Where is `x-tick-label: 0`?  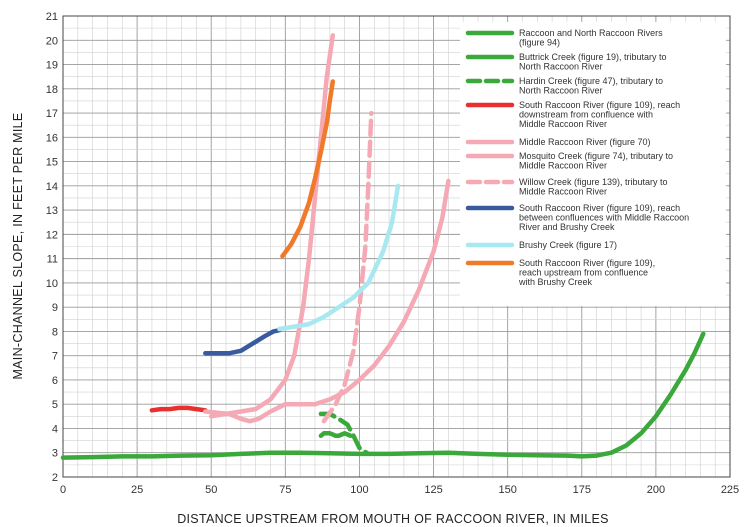
x-tick-label: 0 is located at coordinates (63, 490).